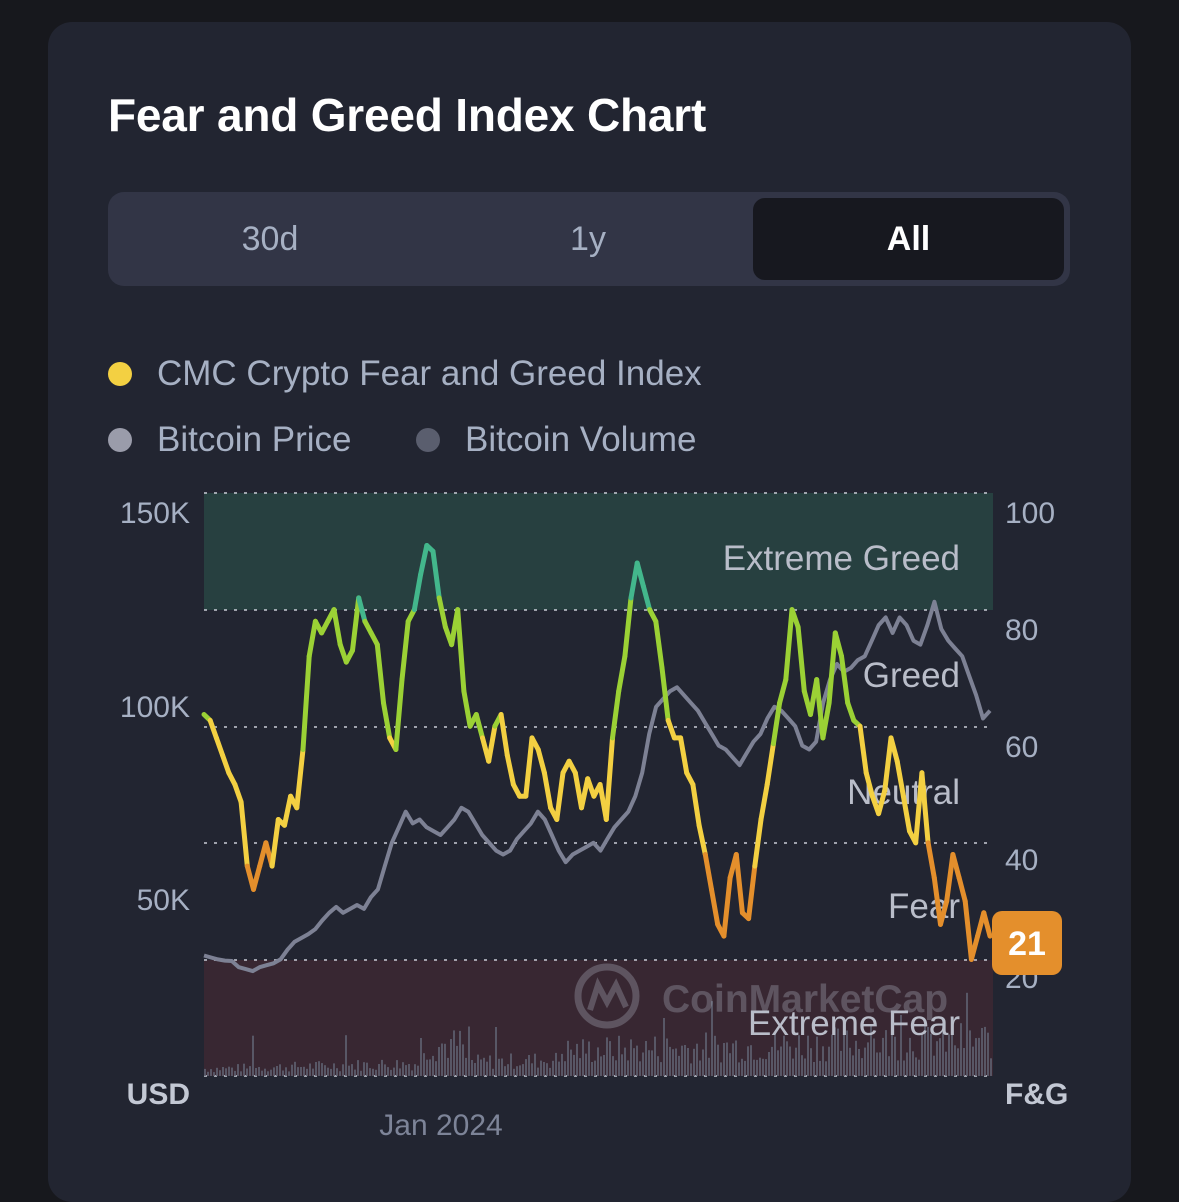  I want to click on tab-1y: 1y, so click(588, 239).